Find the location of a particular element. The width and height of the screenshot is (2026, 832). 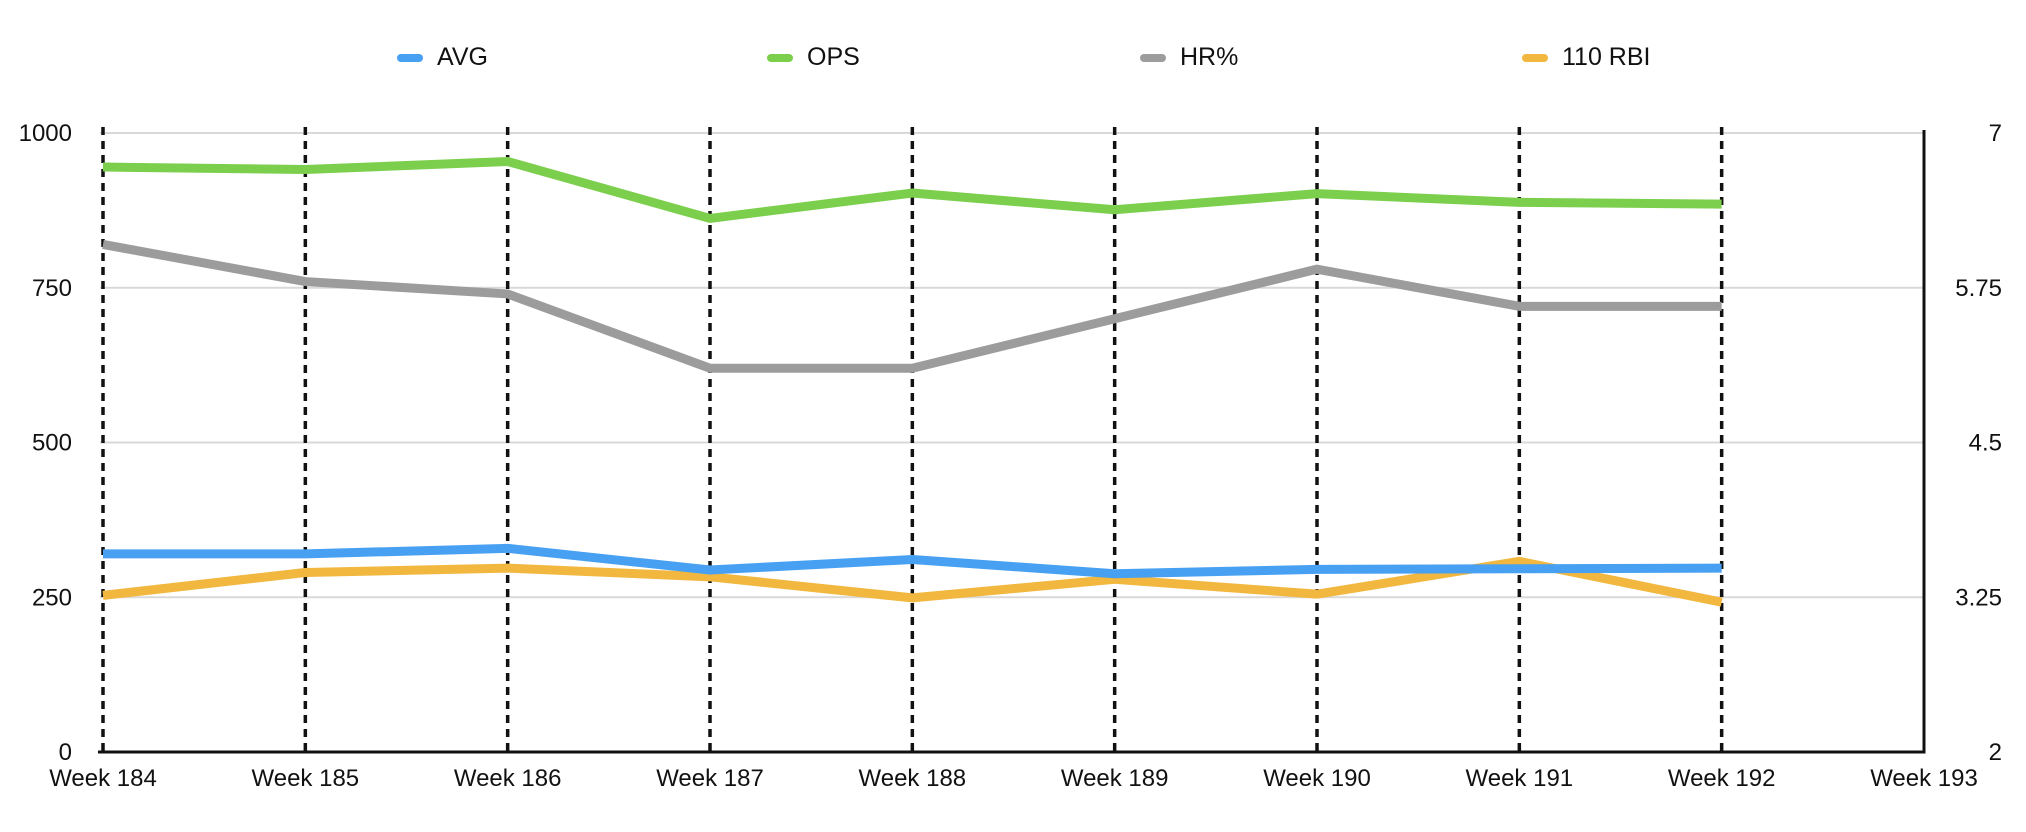

legend-swatch-avg is located at coordinates (410, 57).